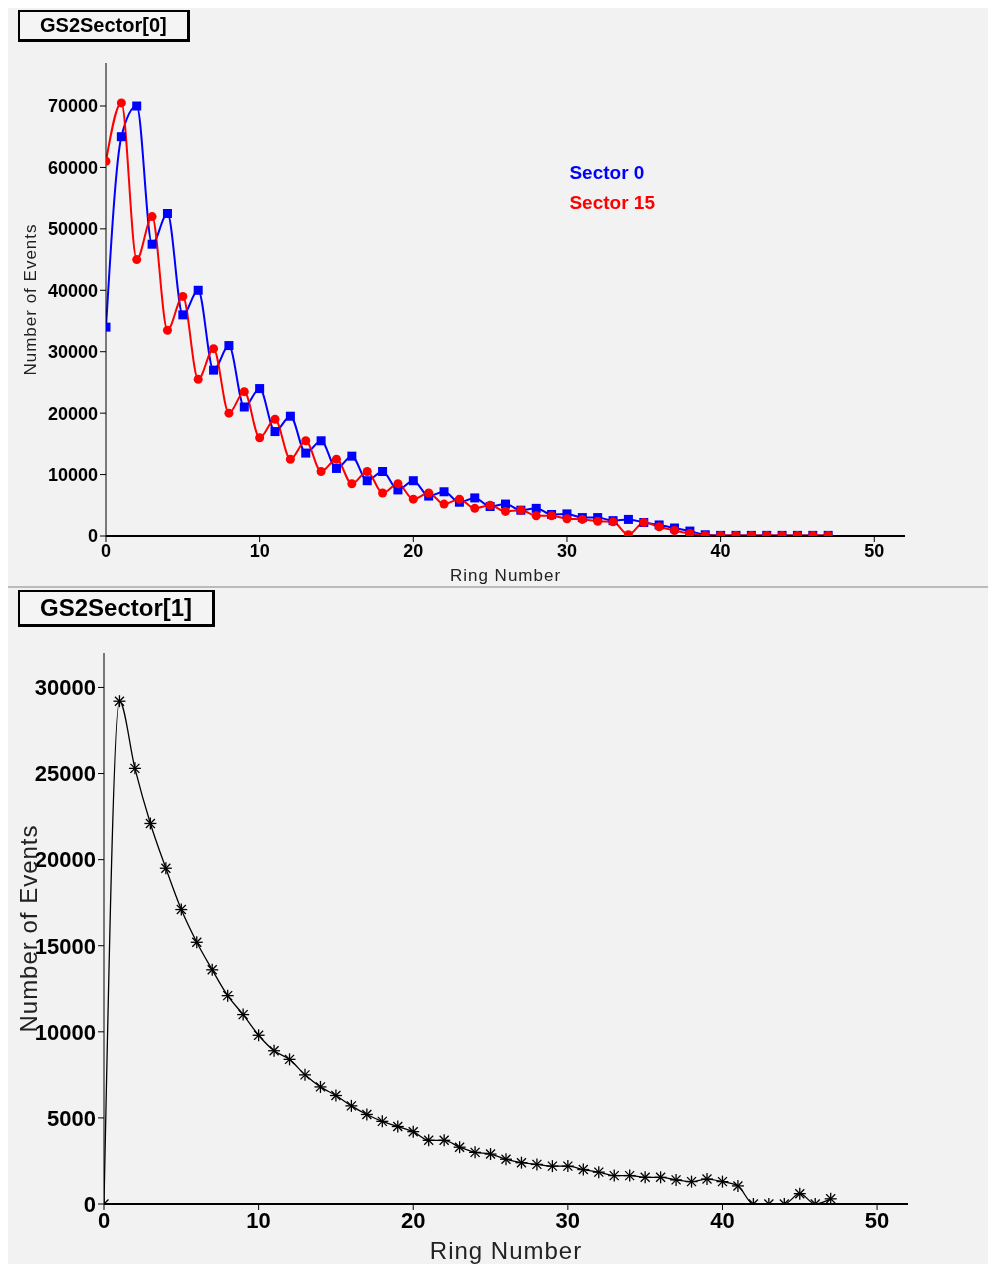 This screenshot has width=995, height=1267. What do you see at coordinates (72, 106) in the screenshot?
I see `y-tick-label: 70000` at bounding box center [72, 106].